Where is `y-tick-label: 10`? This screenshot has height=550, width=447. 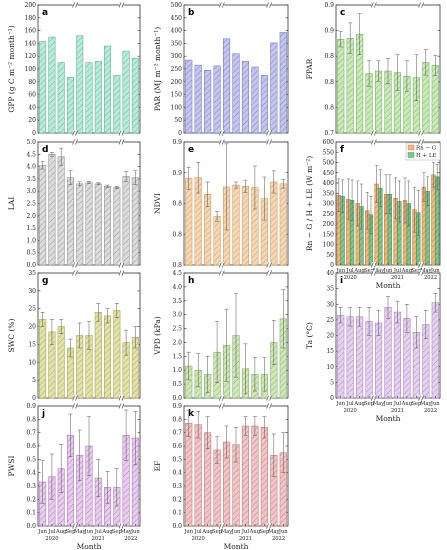 y-tick-label: 10 is located at coordinates (32, 362).